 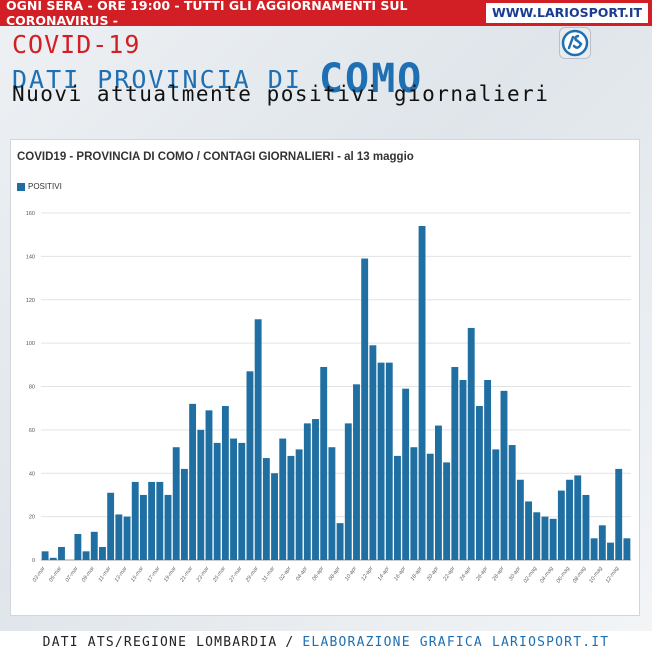 I want to click on bar-20-apr, so click(x=438, y=492).